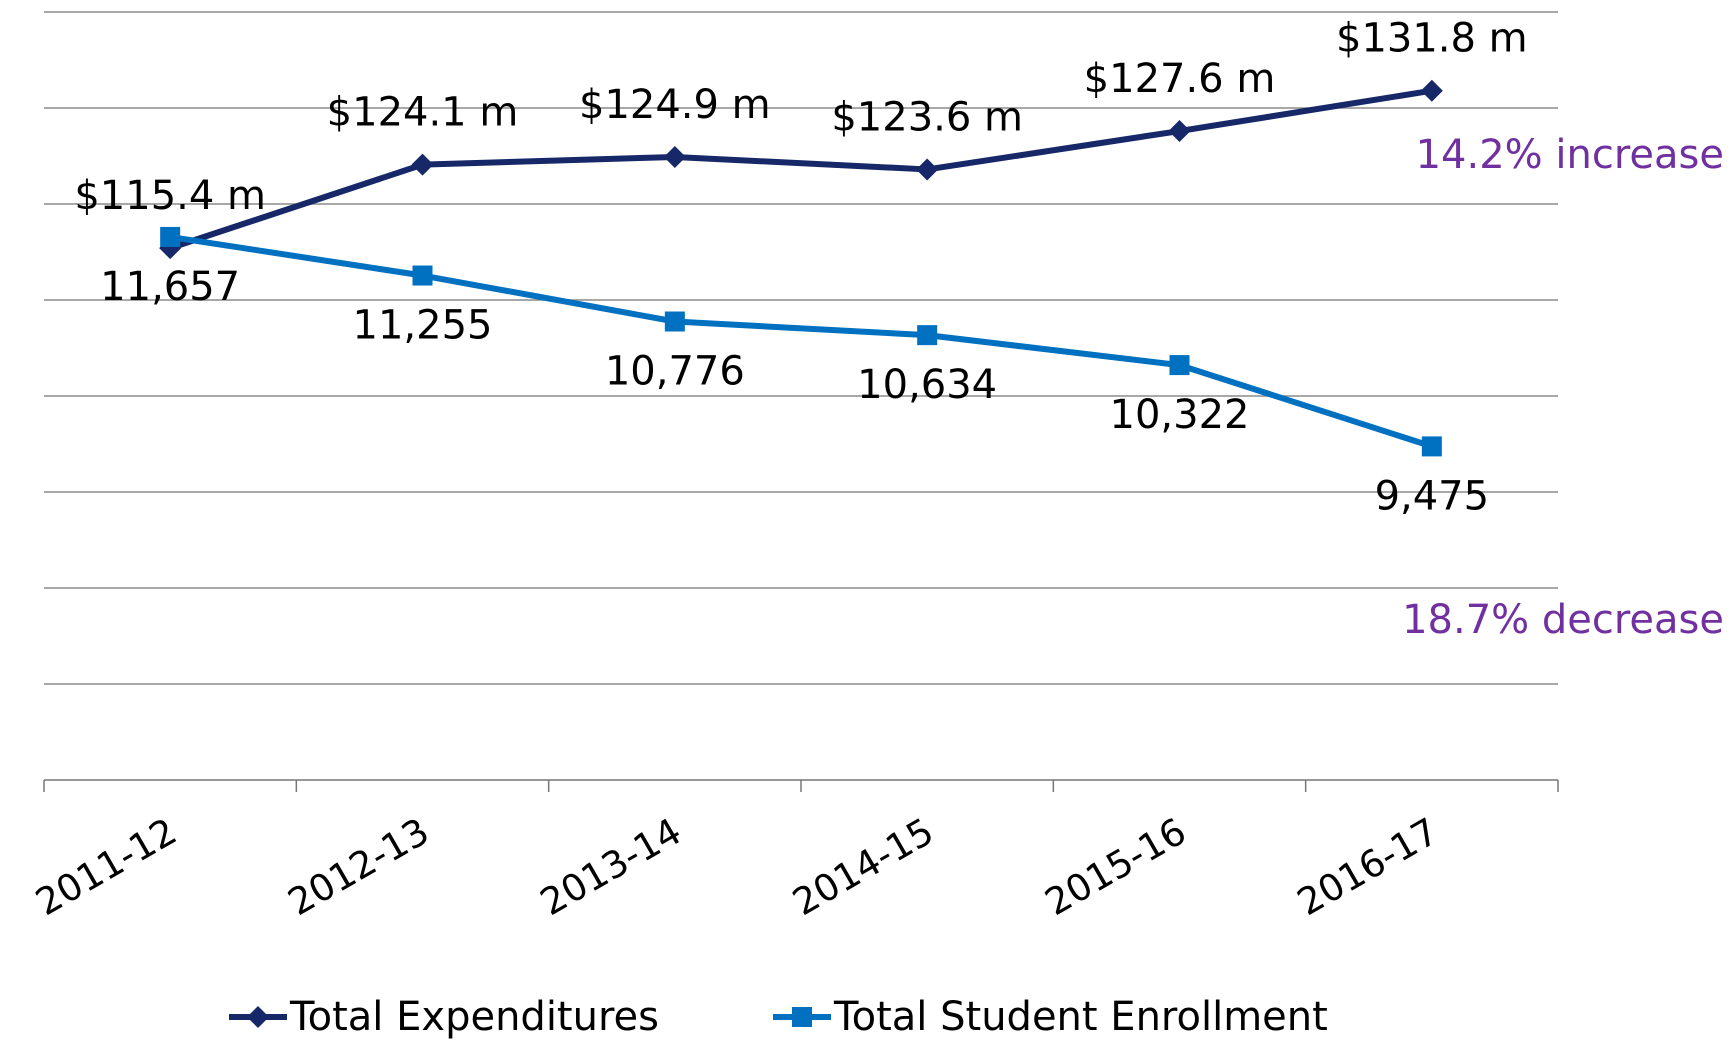  I want to click on legend-label: Total Expenditures, so click(474, 1017).